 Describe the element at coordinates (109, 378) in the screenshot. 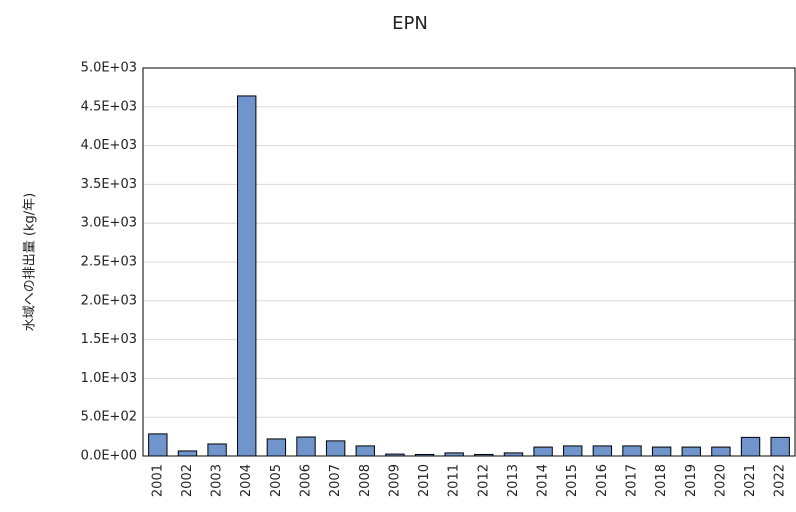

I see `y-tick-label: 1.0E+03` at that location.